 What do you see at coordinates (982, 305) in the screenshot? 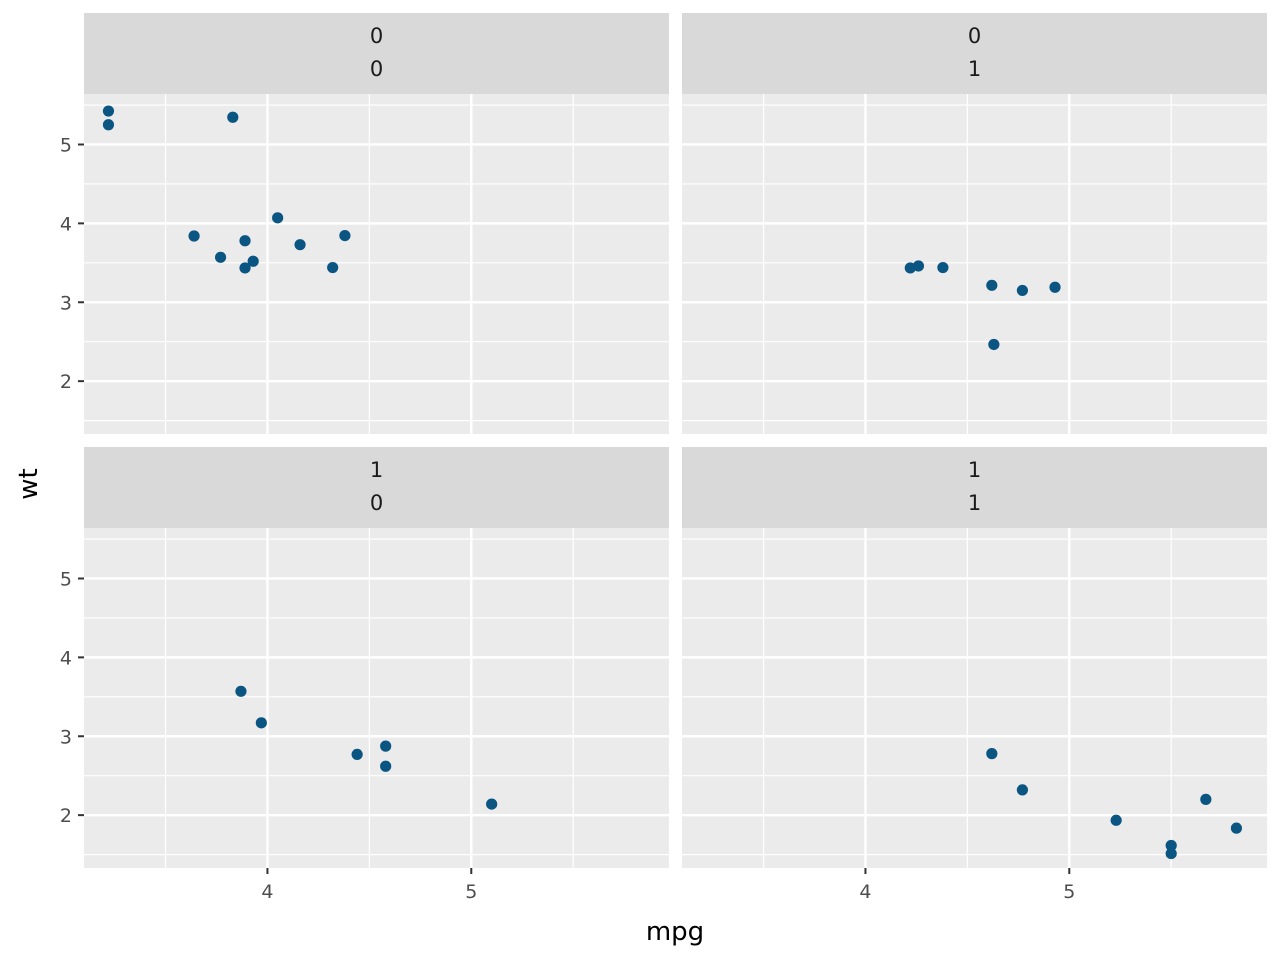
I see `panel-1-points` at bounding box center [982, 305].